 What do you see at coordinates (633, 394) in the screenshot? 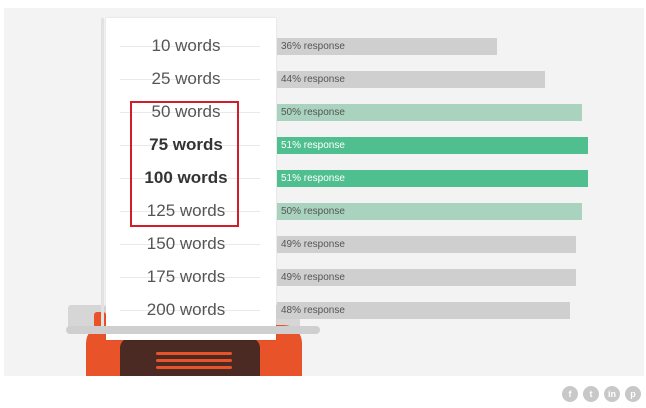
I see `pinterest-icon: p` at bounding box center [633, 394].